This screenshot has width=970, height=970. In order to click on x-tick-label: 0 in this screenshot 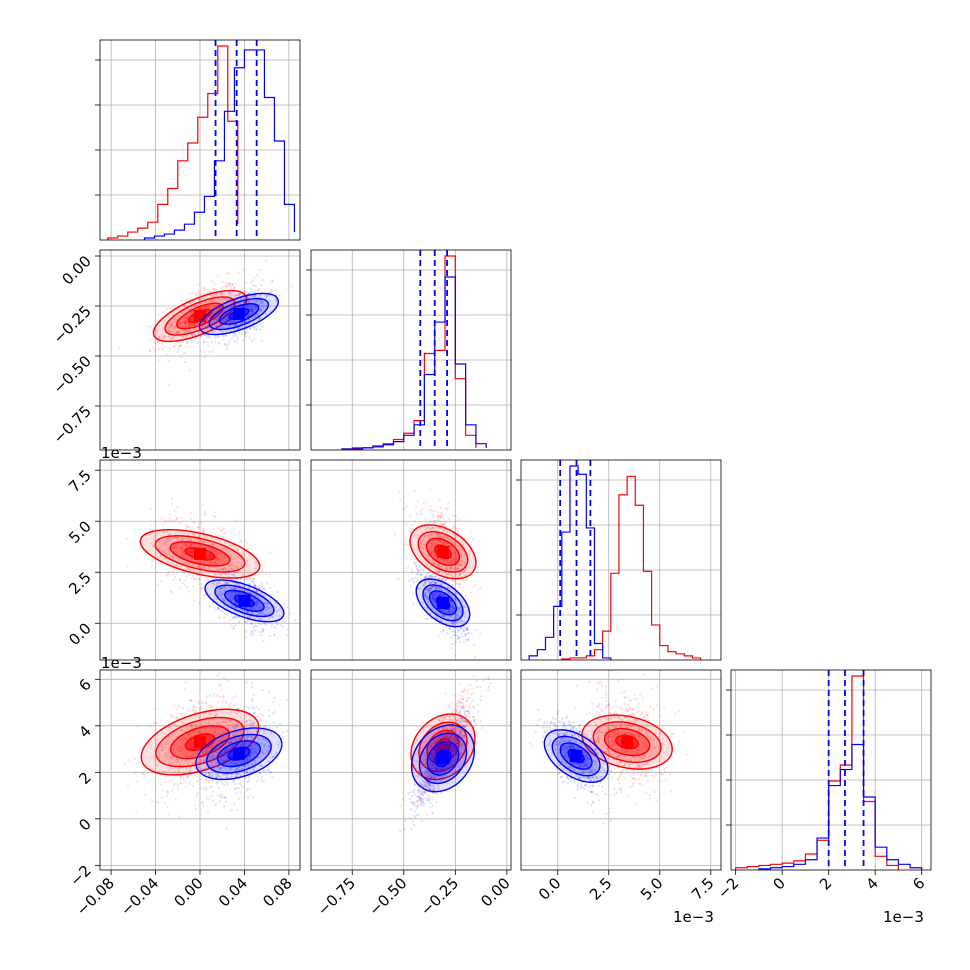, I will do `click(779, 883)`.